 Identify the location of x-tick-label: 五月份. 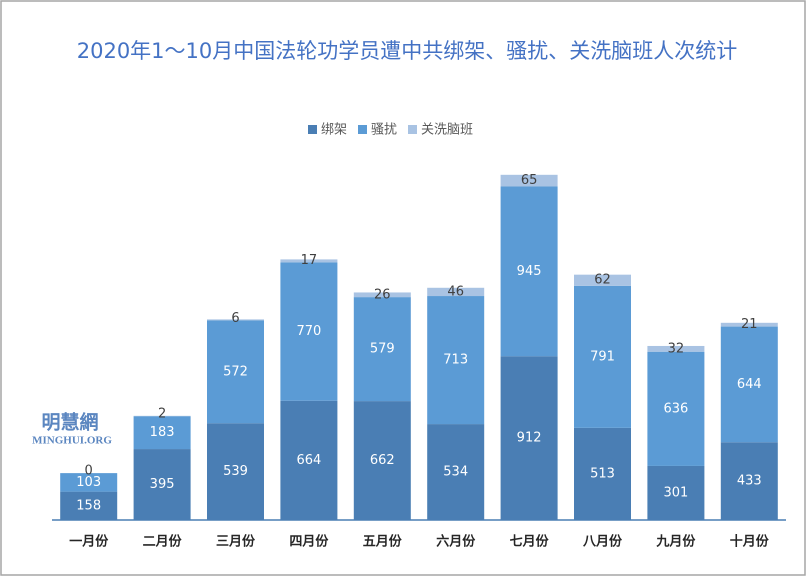
(383, 542).